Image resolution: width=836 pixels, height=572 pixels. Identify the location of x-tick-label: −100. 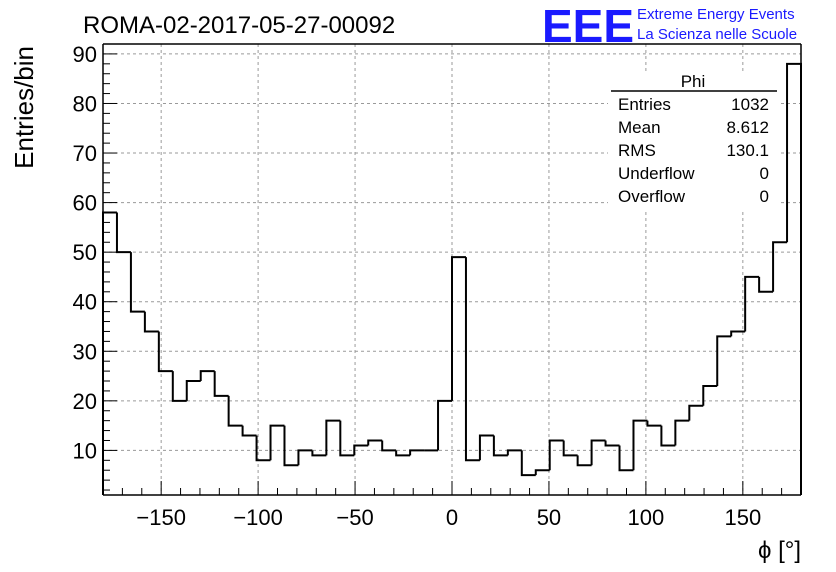
(258, 517).